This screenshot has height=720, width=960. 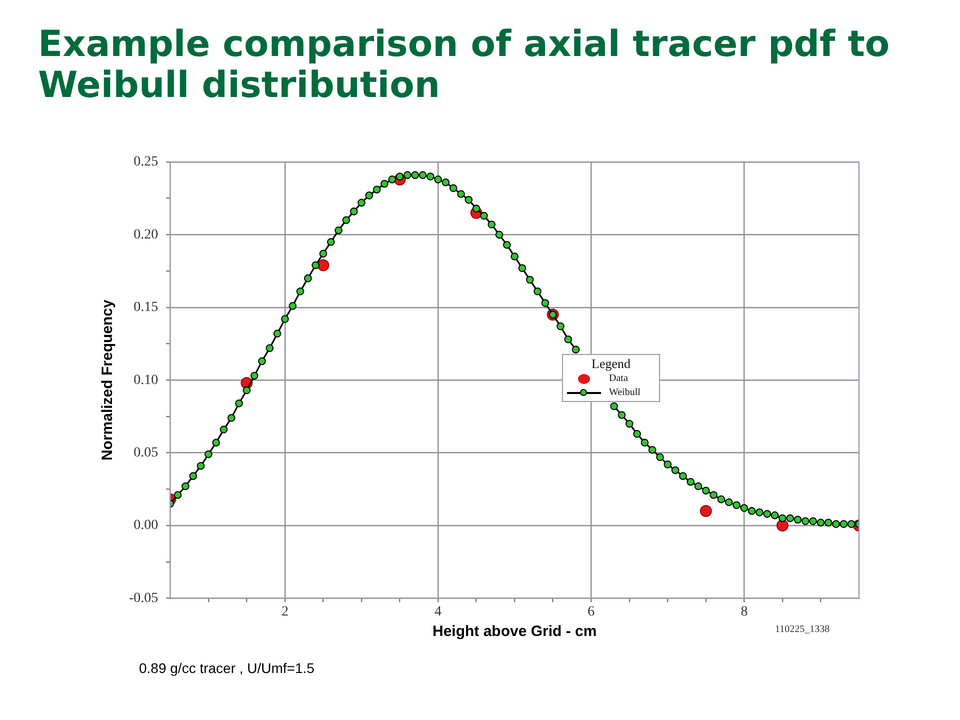 I want to click on y-tick-label: 0.25, so click(x=146, y=162).